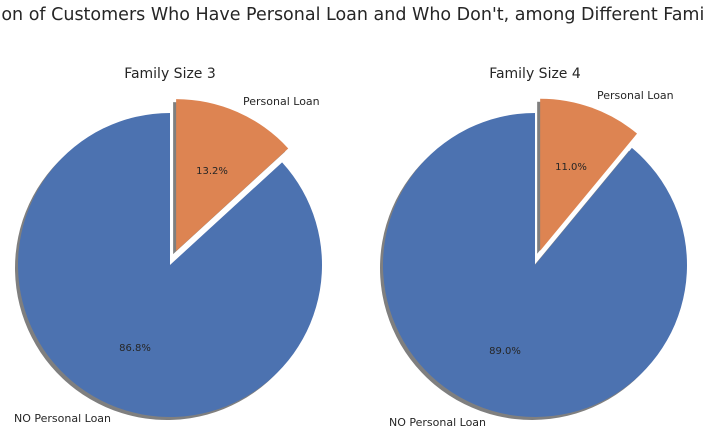 The image size is (703, 435). What do you see at coordinates (505, 351) in the screenshot?
I see `pct-label-no-loan-family-4: 89.0%` at bounding box center [505, 351].